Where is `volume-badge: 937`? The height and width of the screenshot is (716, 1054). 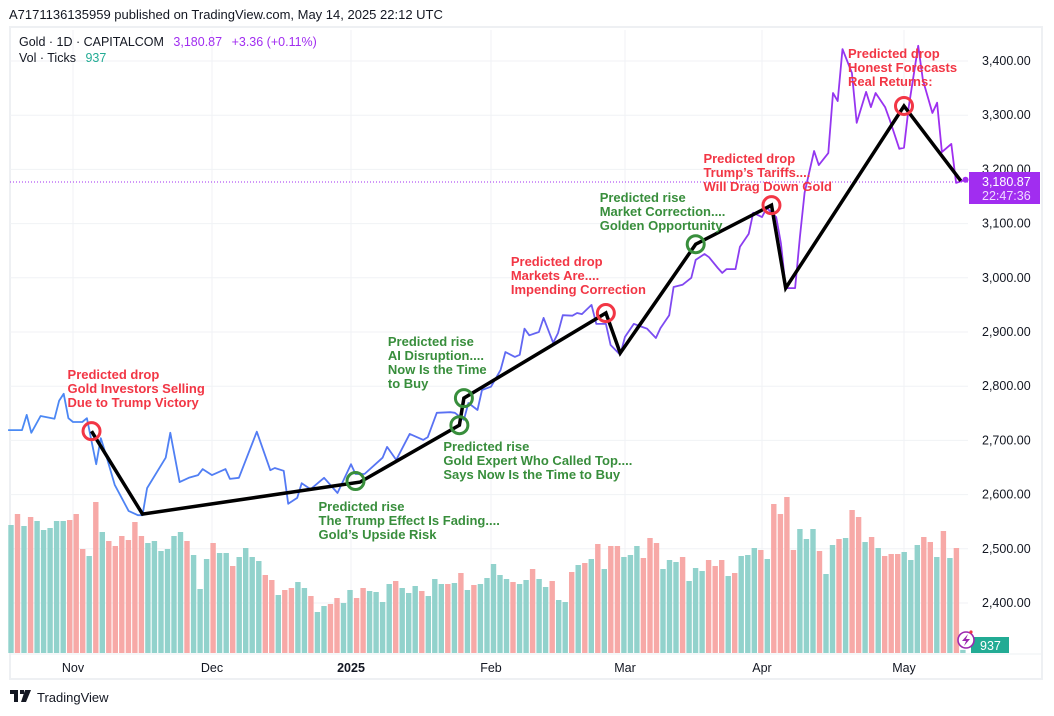 volume-badge: 937 is located at coordinates (990, 645).